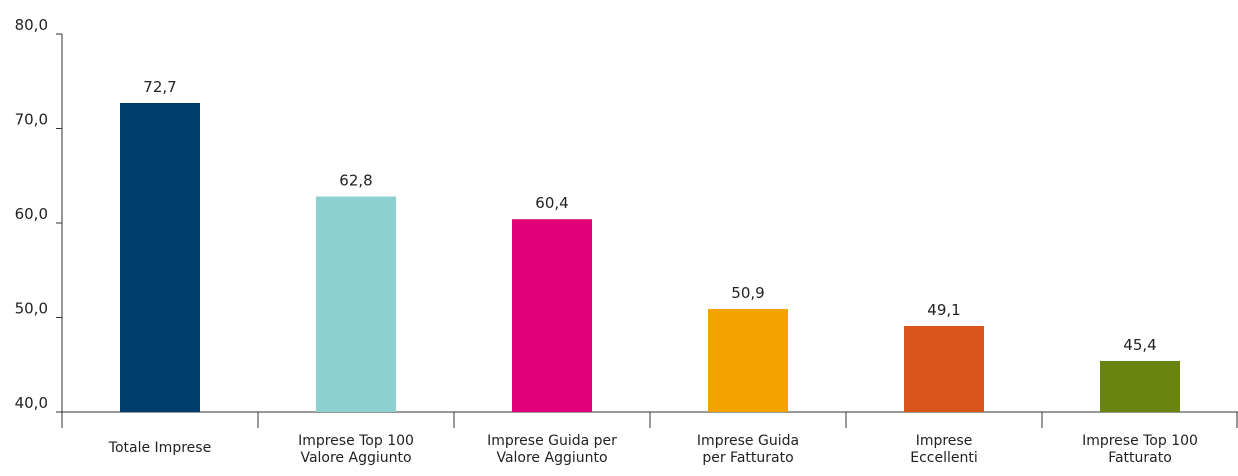 The height and width of the screenshot is (476, 1238). What do you see at coordinates (943, 310) in the screenshot?
I see `value-label: 49,1` at bounding box center [943, 310].